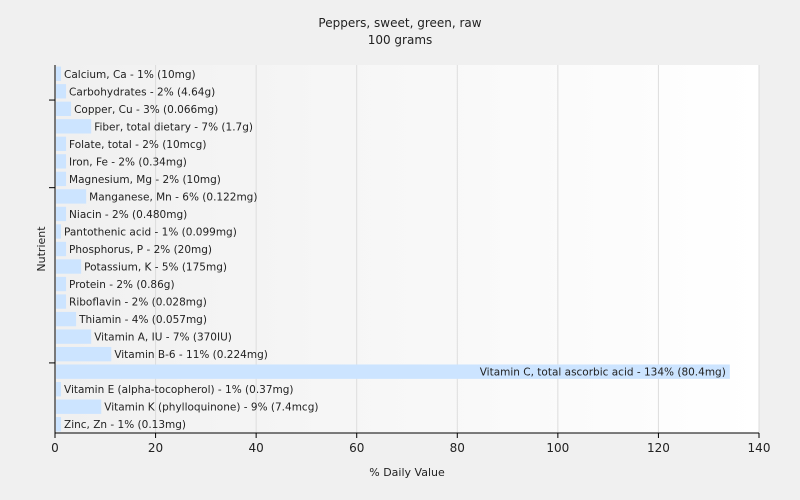  What do you see at coordinates (138, 303) in the screenshot?
I see `bar-label: Riboflavin - 2% (0.028mg)` at bounding box center [138, 303].